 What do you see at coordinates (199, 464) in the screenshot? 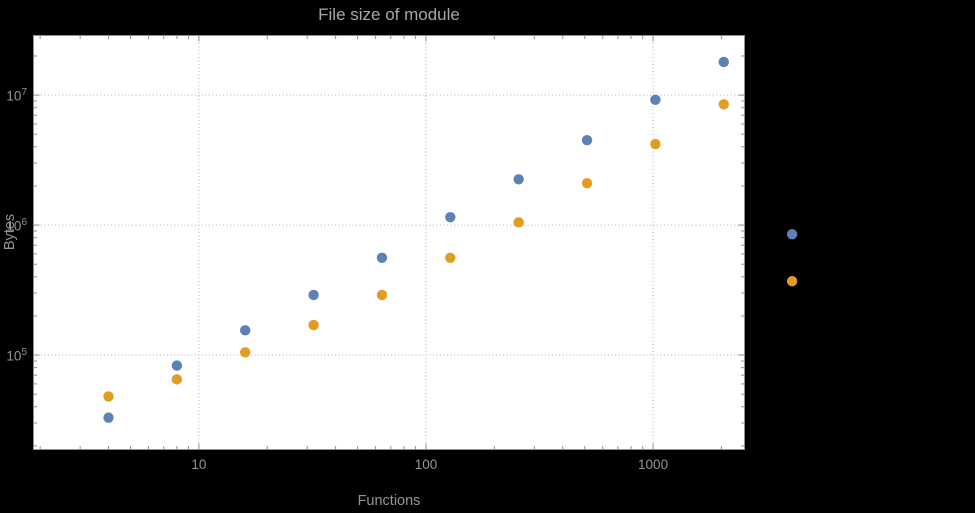
I see `x-tick-label-10: 10` at bounding box center [199, 464].